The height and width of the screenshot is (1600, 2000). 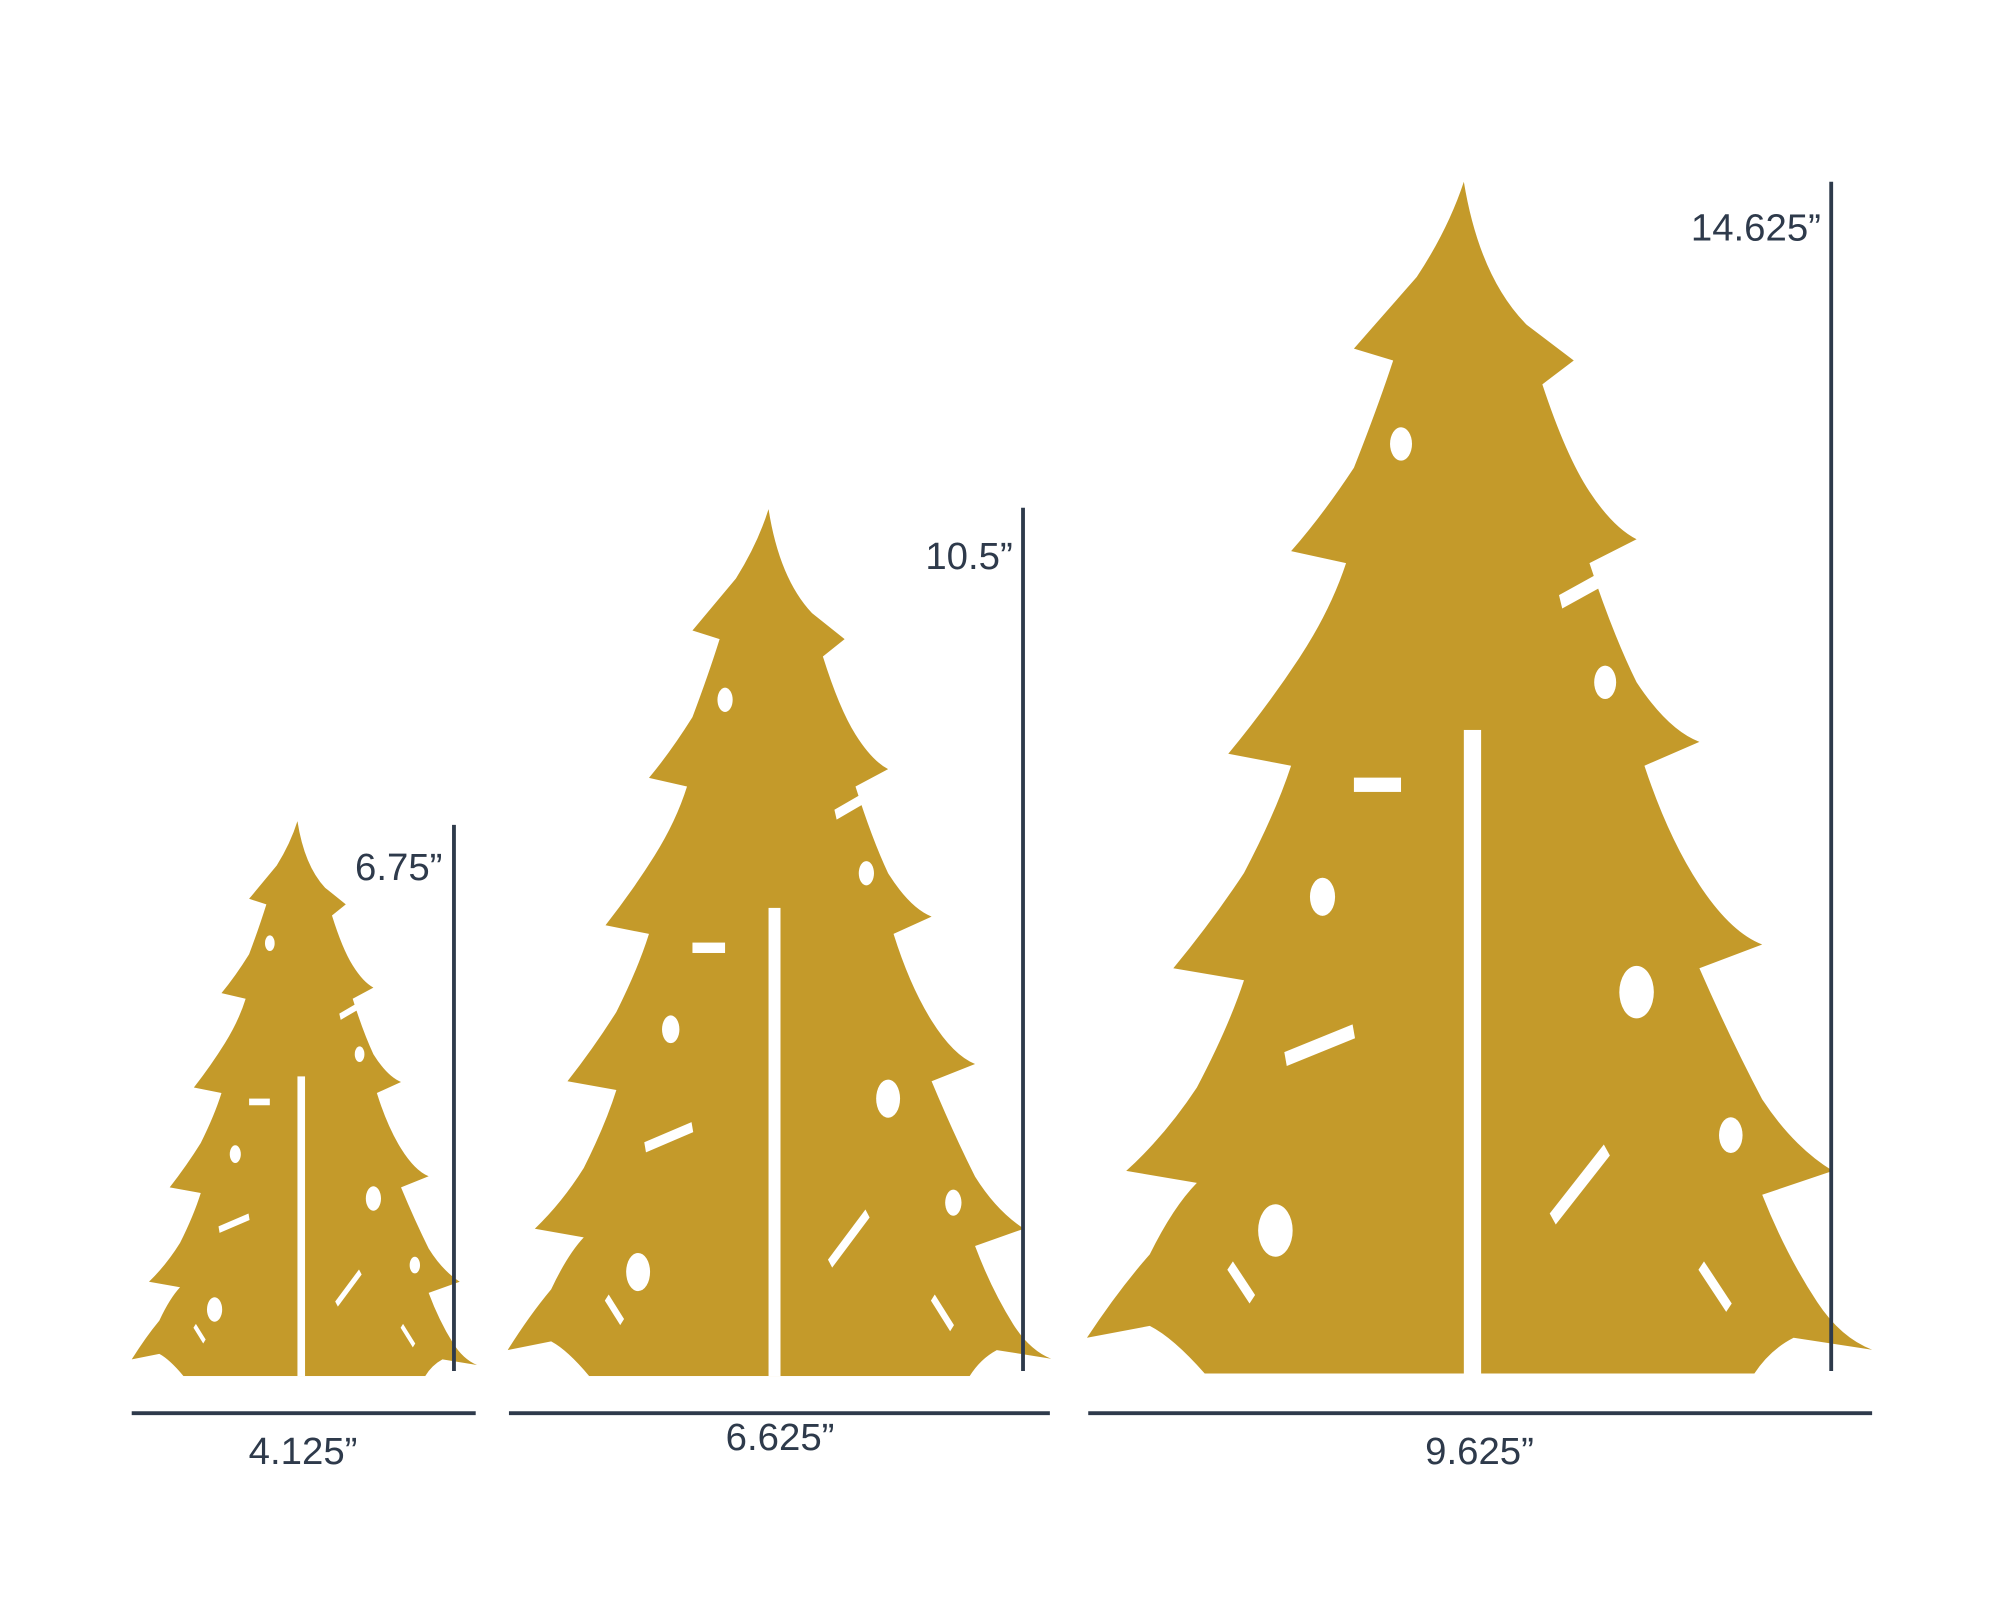 What do you see at coordinates (304, 1099) in the screenshot?
I see `small-tree` at bounding box center [304, 1099].